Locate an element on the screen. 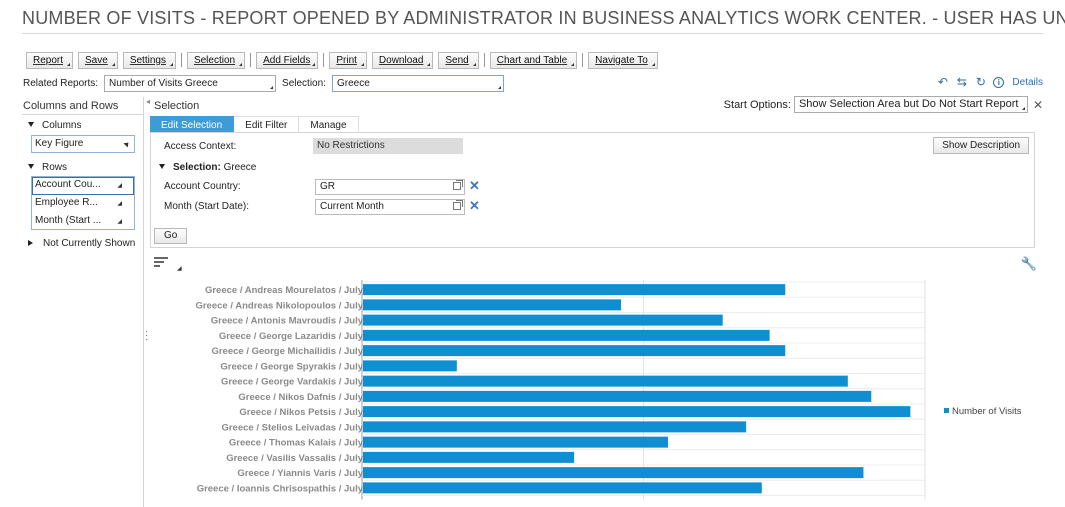 This screenshot has width=1065, height=507. collapse-icon is located at coordinates (30, 243).